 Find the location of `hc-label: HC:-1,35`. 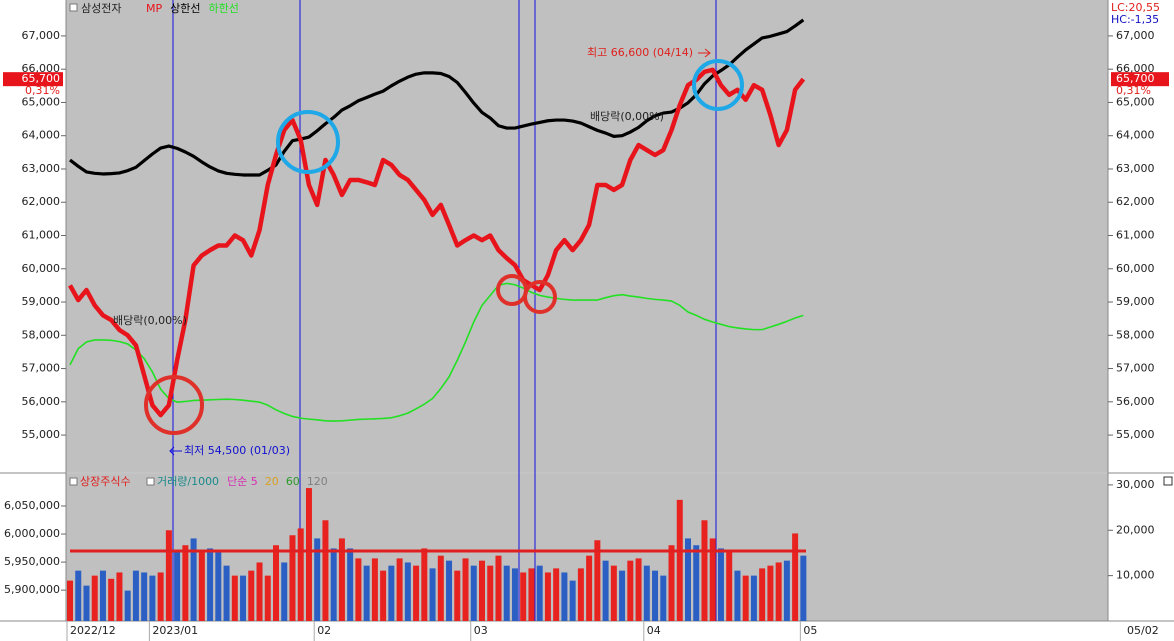

hc-label: HC:-1,35 is located at coordinates (1135, 19).